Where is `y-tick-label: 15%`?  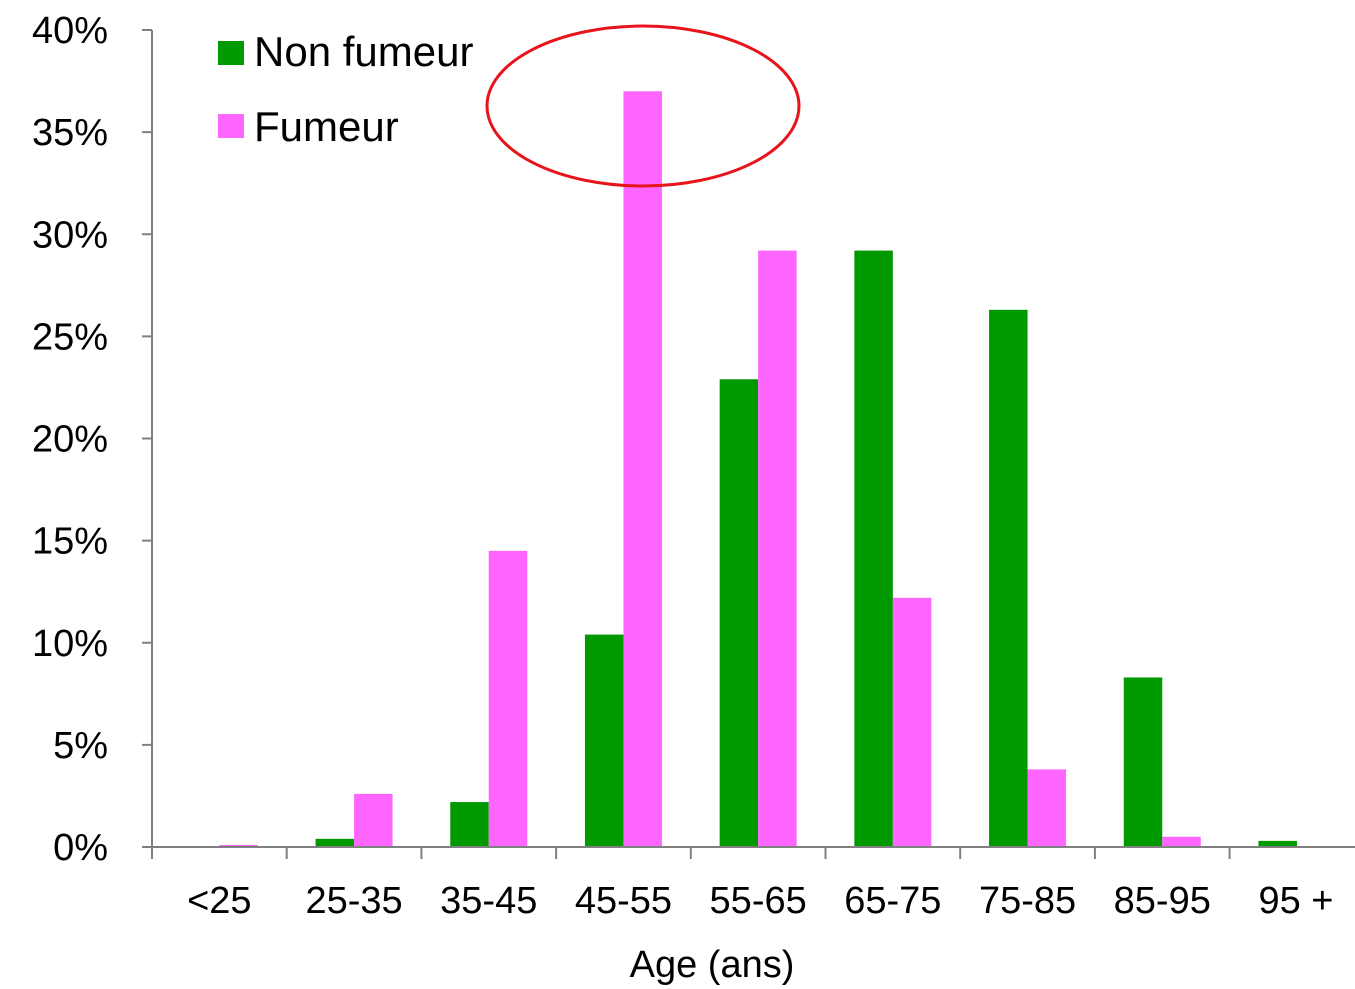 y-tick-label: 15% is located at coordinates (70, 542).